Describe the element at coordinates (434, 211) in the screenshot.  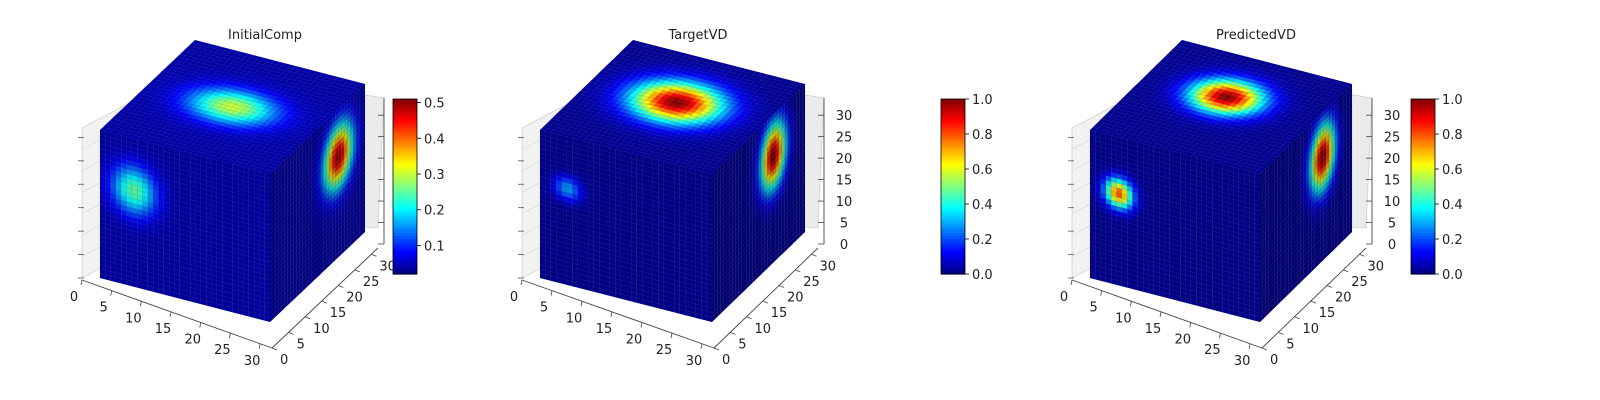
I see `colorbar-tick-label: 0.2` at that location.